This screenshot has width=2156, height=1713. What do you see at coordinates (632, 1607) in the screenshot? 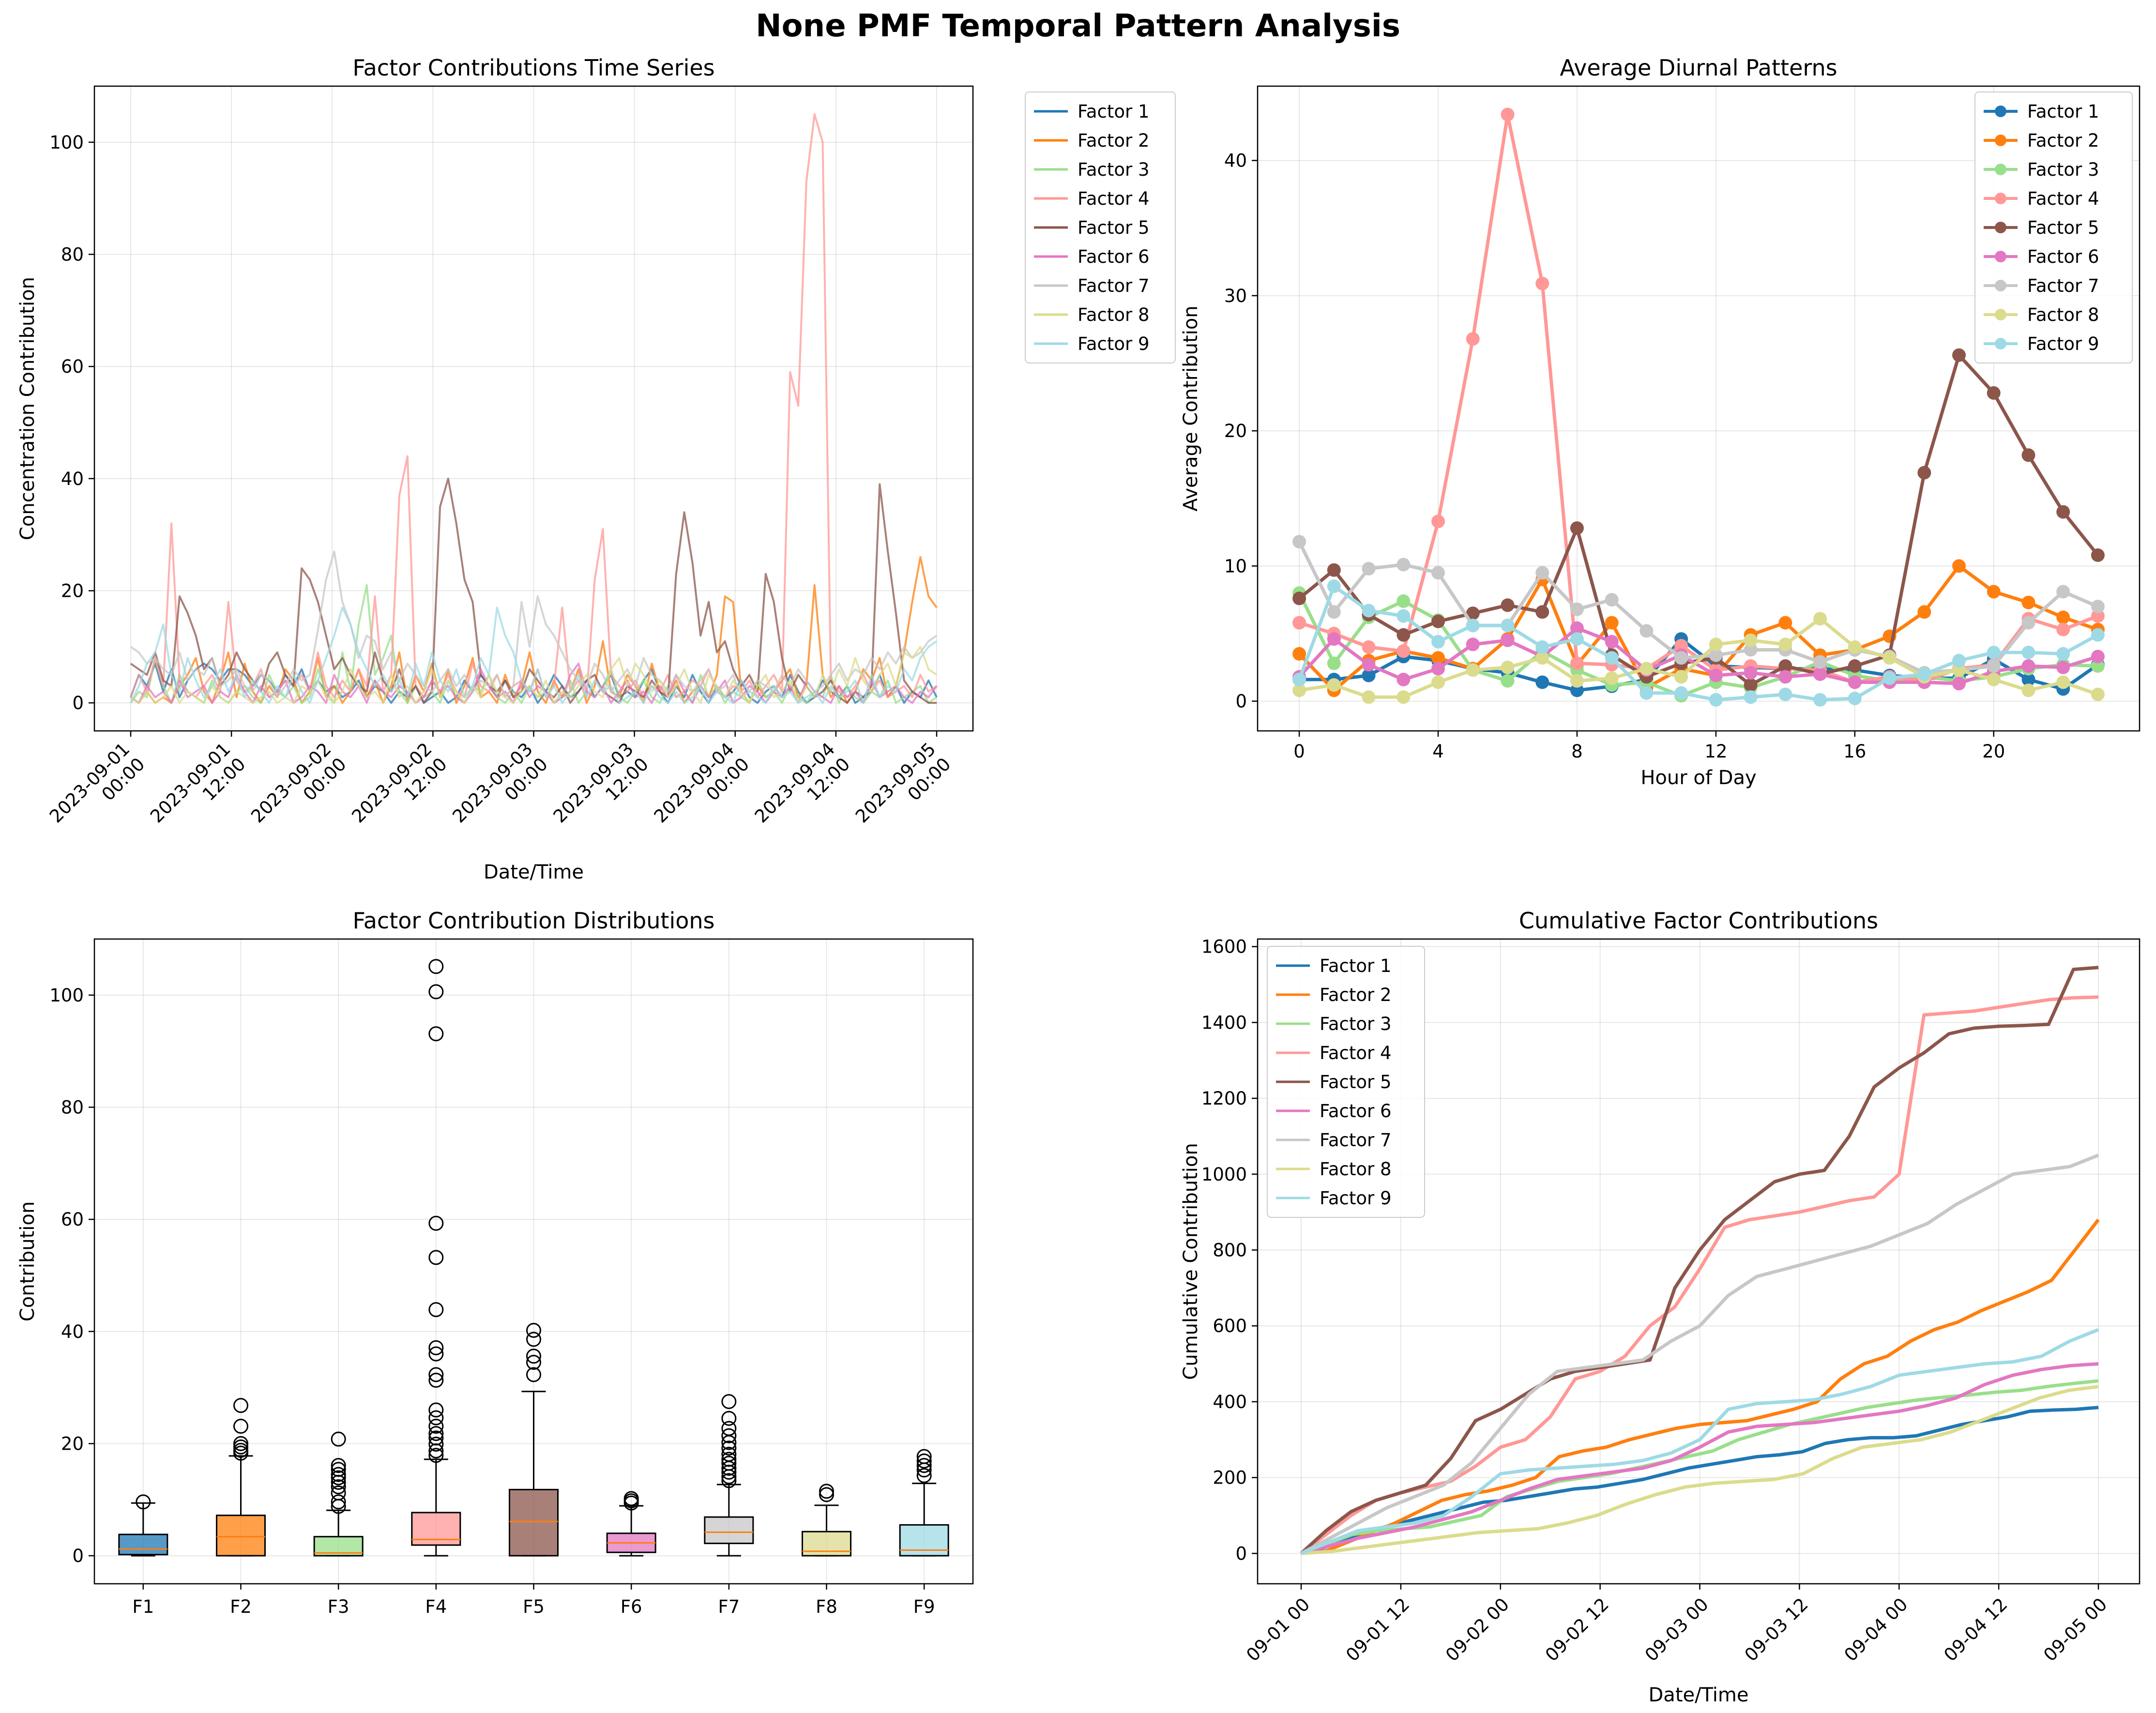
I see `x-tick-label: F6` at bounding box center [632, 1607].